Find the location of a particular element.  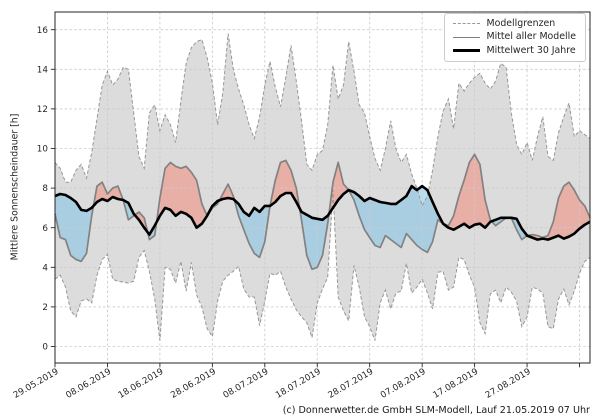

x-tick-label: 28.07.2019 is located at coordinates (351, 384).